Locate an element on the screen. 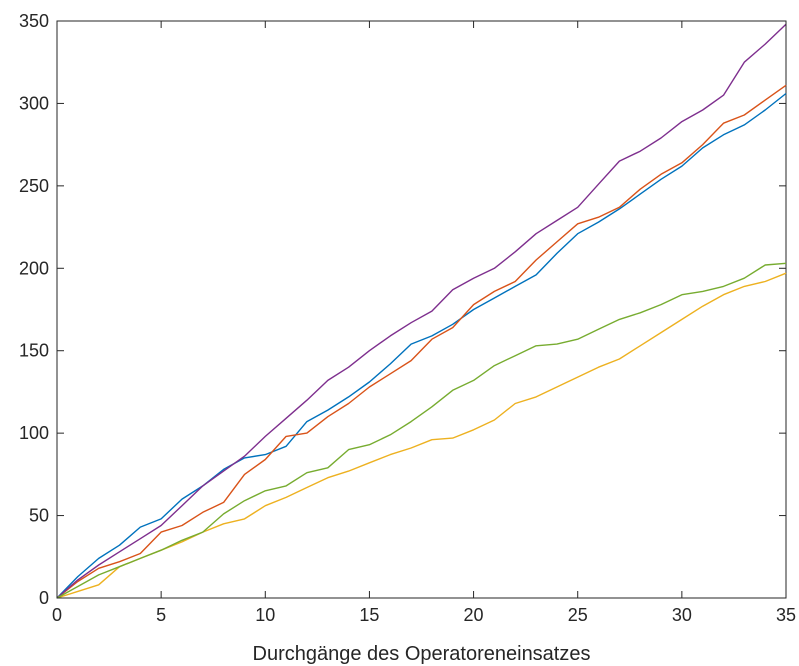 This screenshot has width=799, height=666. x-tick-label: 15 is located at coordinates (369, 615).